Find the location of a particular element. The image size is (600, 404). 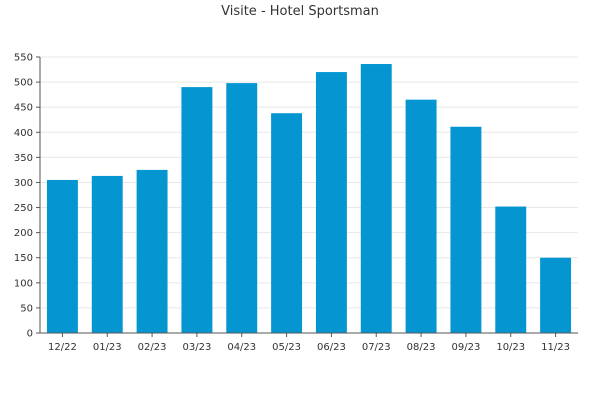

y-tick-label: 500 is located at coordinates (23, 83).